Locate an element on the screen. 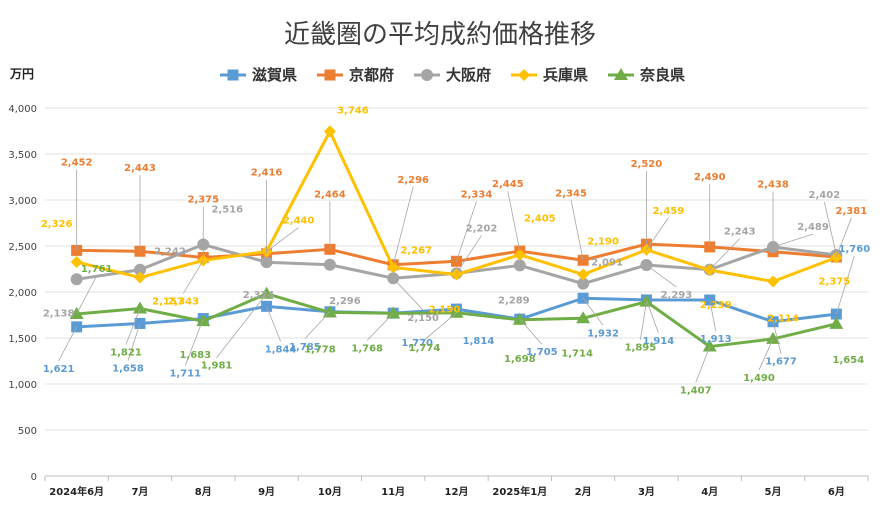  data-label: 2,157 is located at coordinates (168, 302).